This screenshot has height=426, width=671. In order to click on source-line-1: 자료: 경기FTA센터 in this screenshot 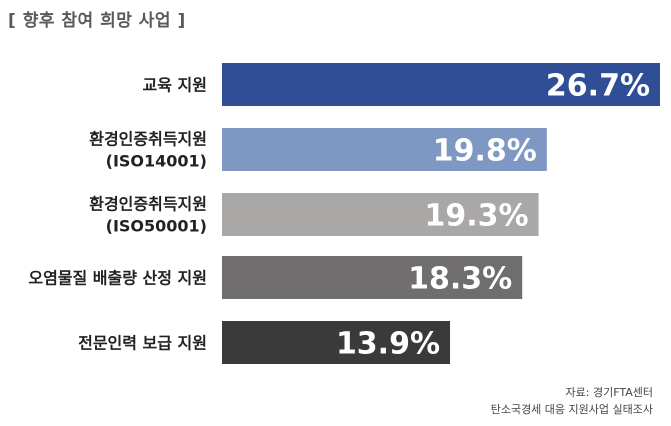, I will do `click(609, 392)`.